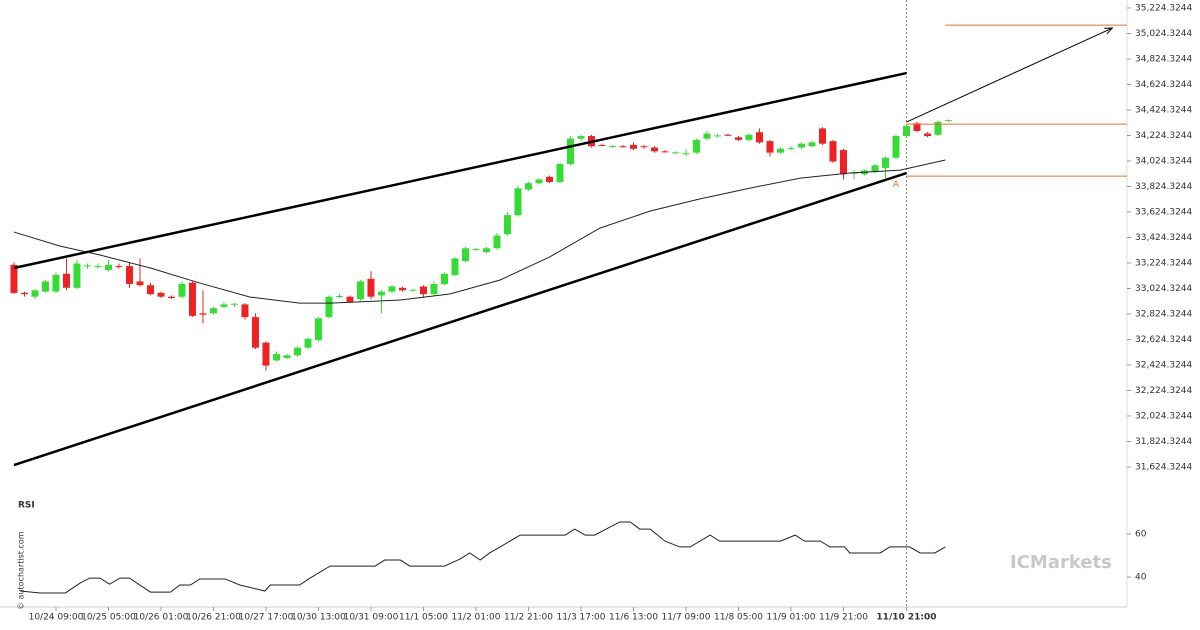  I want to click on y-tick-label: 32,824.3244, so click(1164, 315).